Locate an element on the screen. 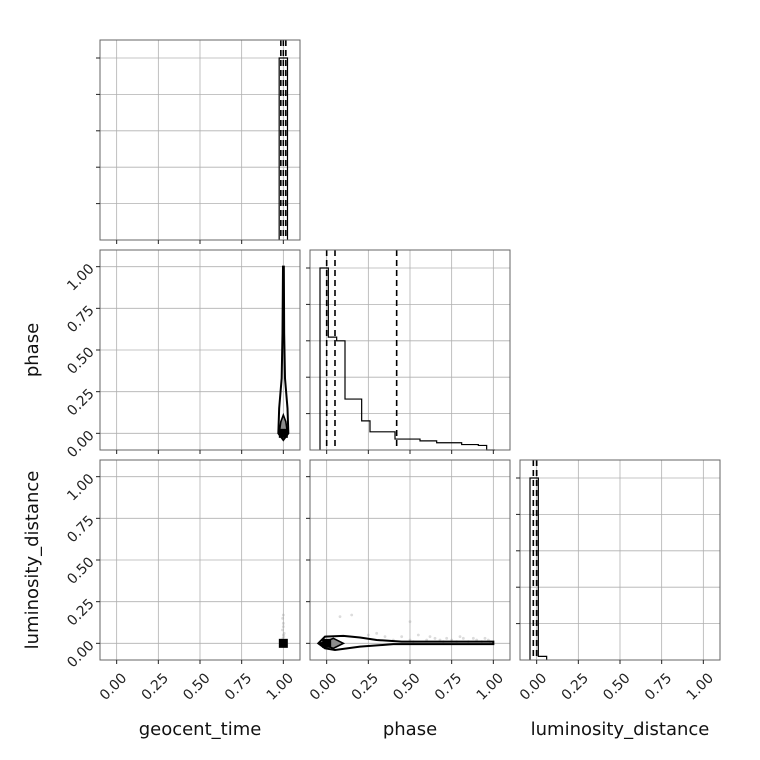 This screenshot has width=760, height=760. x-axis-label-luminosity-distance: luminosity_distance is located at coordinates (620, 729).